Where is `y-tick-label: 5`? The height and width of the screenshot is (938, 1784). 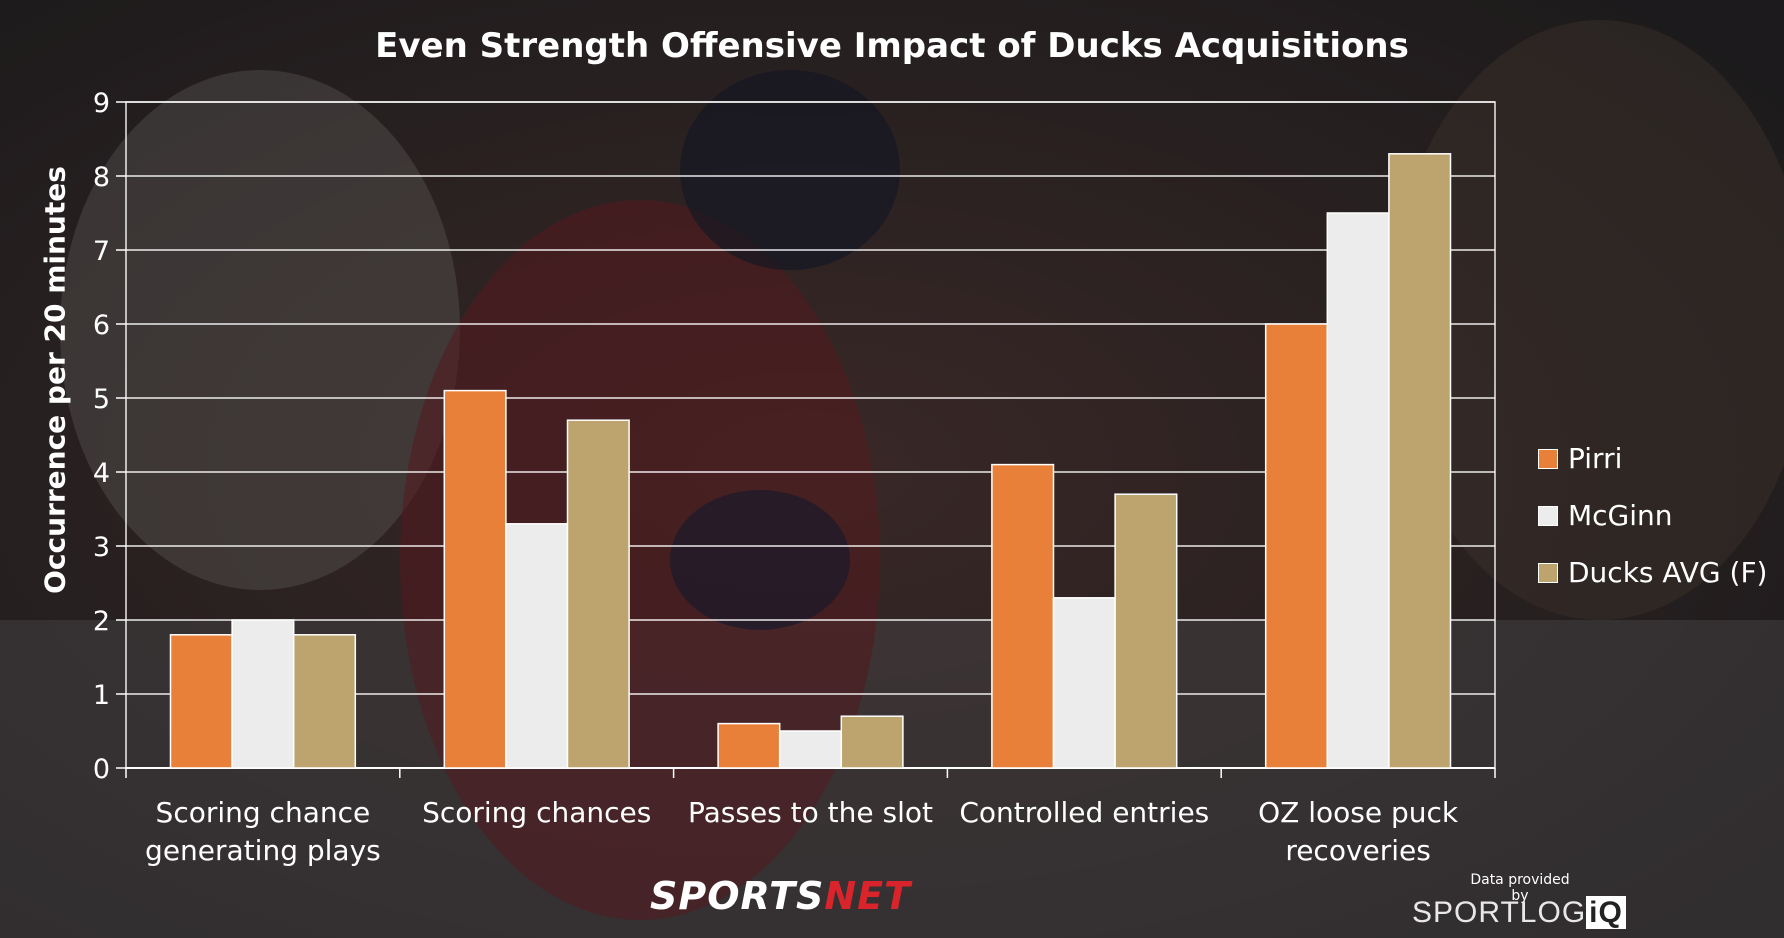 y-tick-label: 5 is located at coordinates (101, 399).